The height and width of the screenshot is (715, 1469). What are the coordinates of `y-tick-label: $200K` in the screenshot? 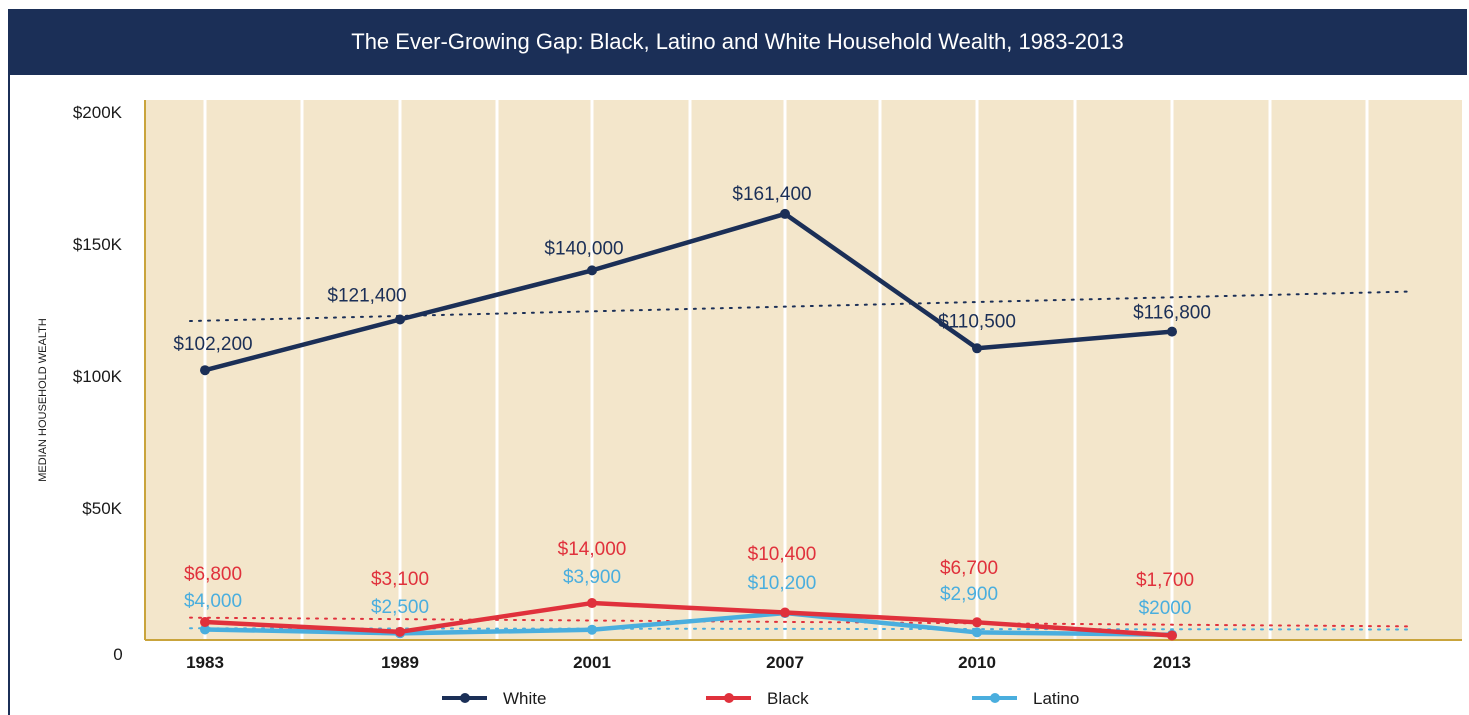 It's located at (98, 112).